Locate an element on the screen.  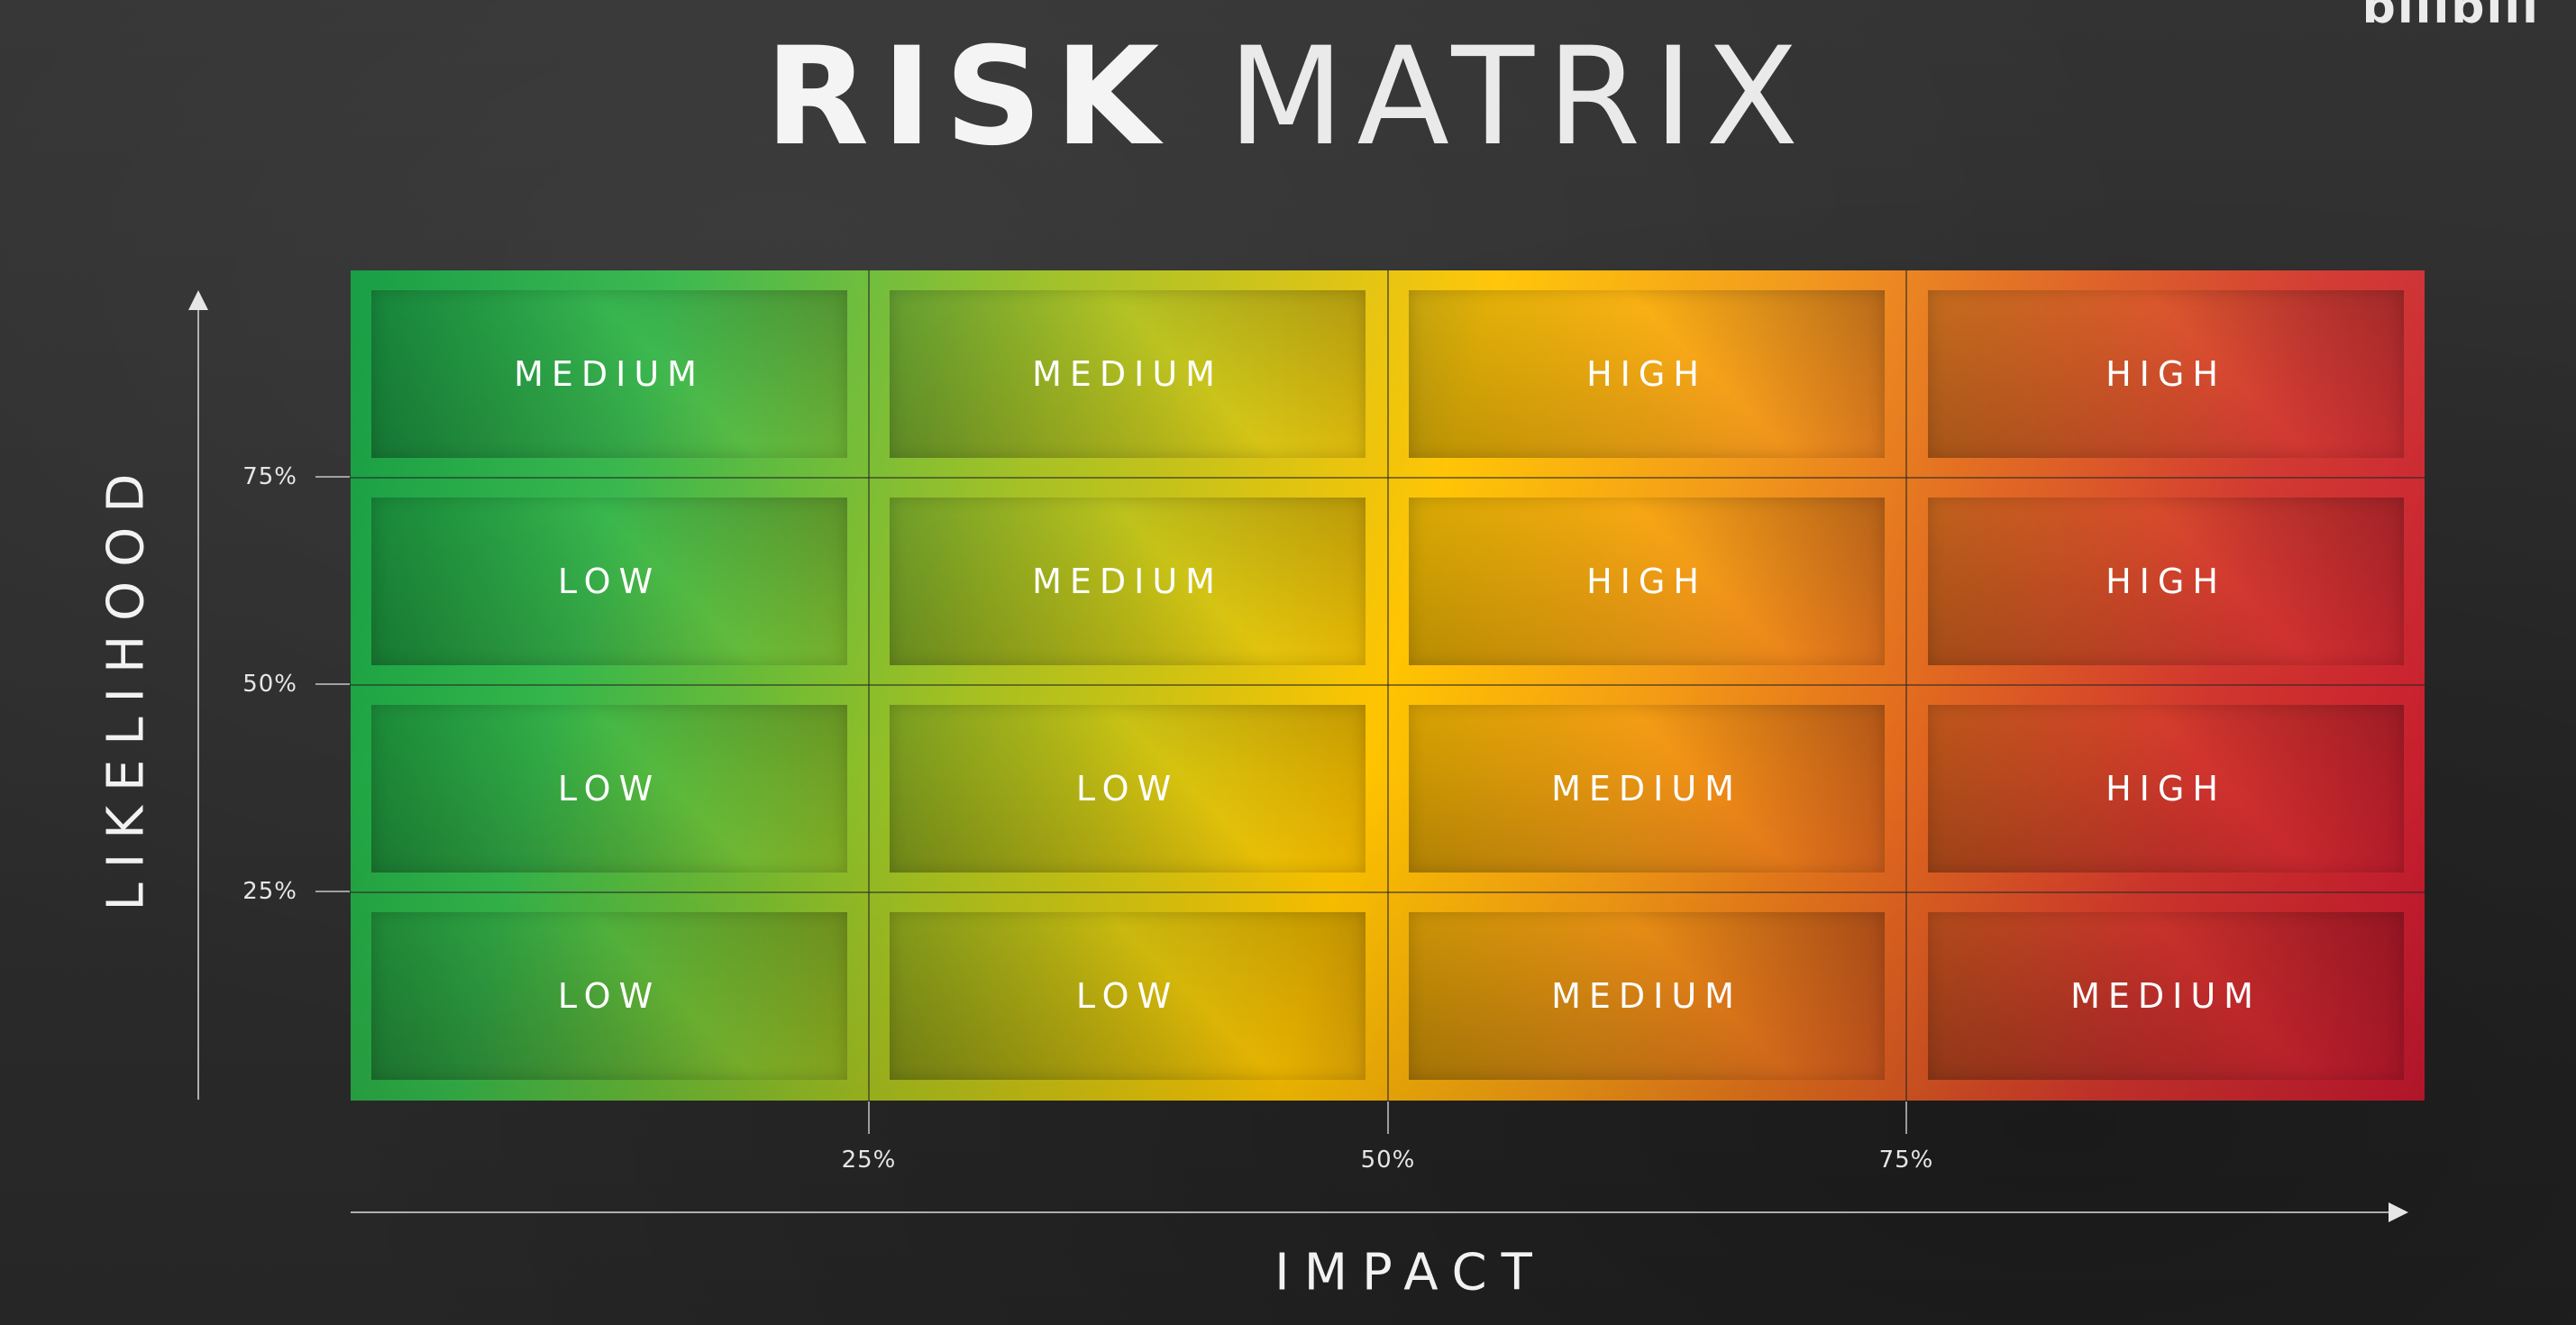
matrix-cell-r1-c3: HIGH is located at coordinates (1647, 374).